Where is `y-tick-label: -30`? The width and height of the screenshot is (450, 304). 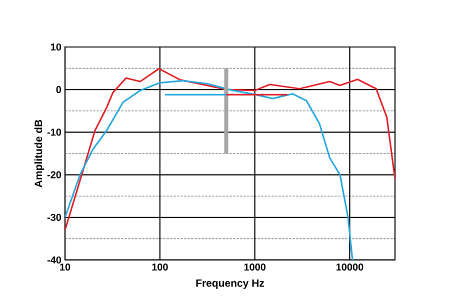
y-tick-label: -30 is located at coordinates (54, 217).